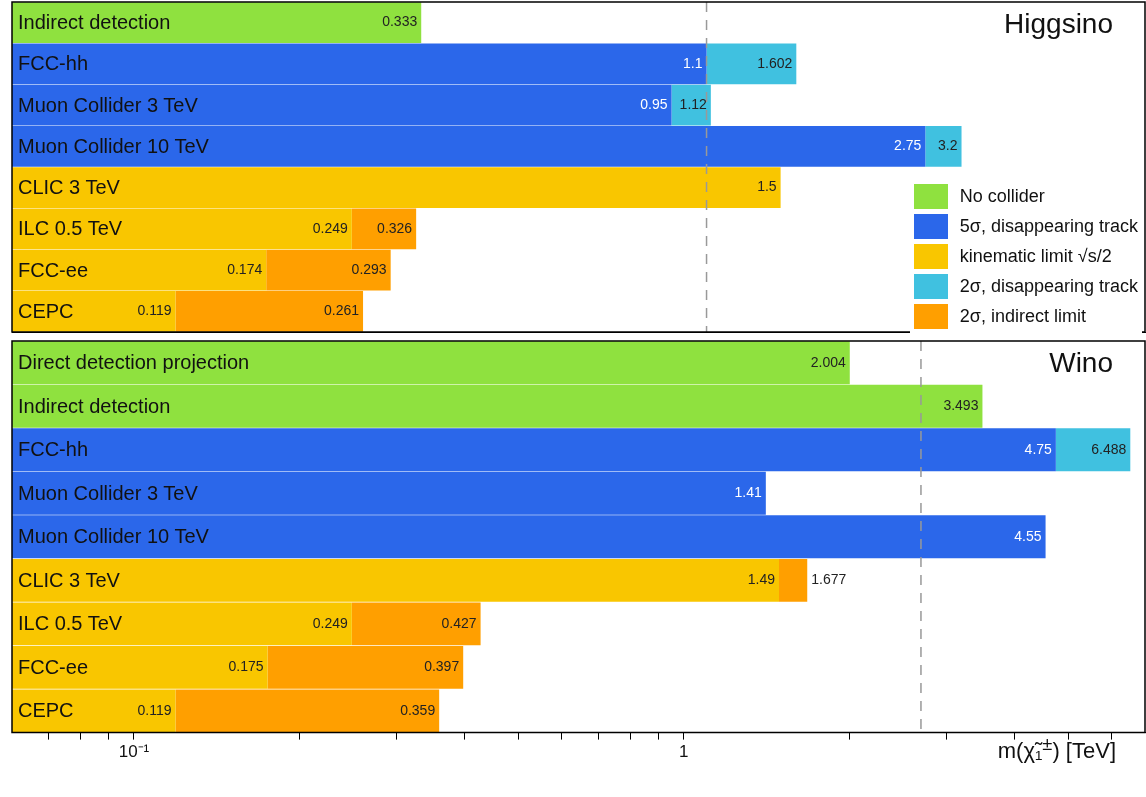 This screenshot has height=797, width=1146. What do you see at coordinates (1035, 256) in the screenshot?
I see `legend-label: kinematic limit √s/2` at bounding box center [1035, 256].